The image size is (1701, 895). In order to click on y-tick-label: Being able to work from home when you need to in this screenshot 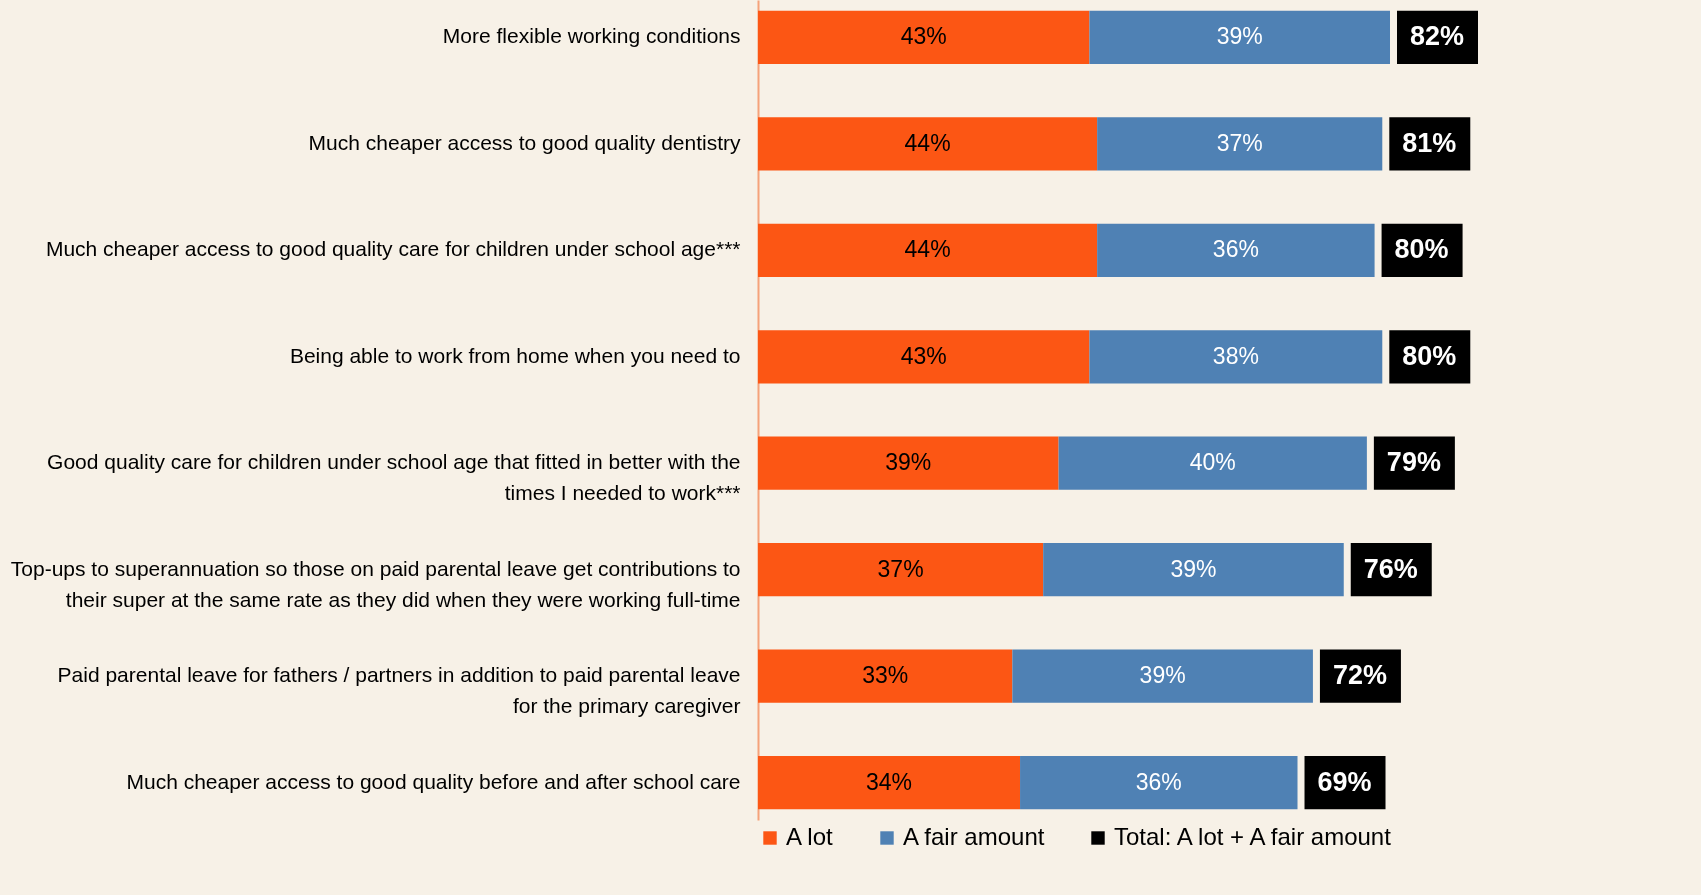, I will do `click(515, 355)`.